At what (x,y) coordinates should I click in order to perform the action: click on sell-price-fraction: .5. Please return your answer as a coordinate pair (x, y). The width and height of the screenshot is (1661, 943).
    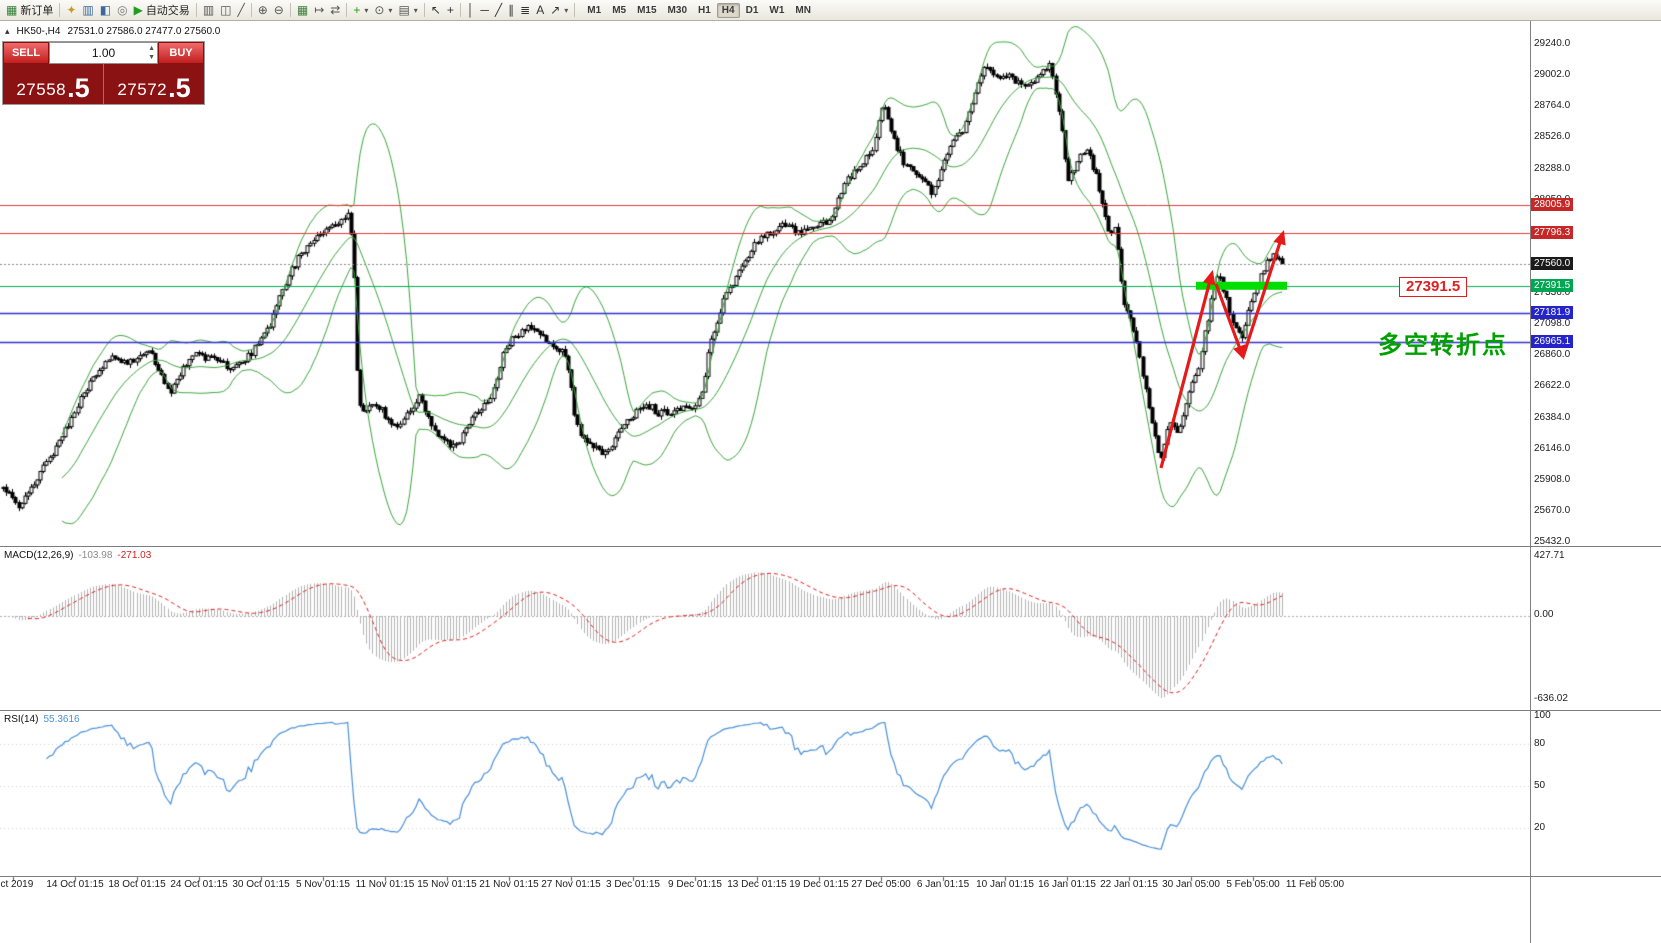
    Looking at the image, I should click on (78, 88).